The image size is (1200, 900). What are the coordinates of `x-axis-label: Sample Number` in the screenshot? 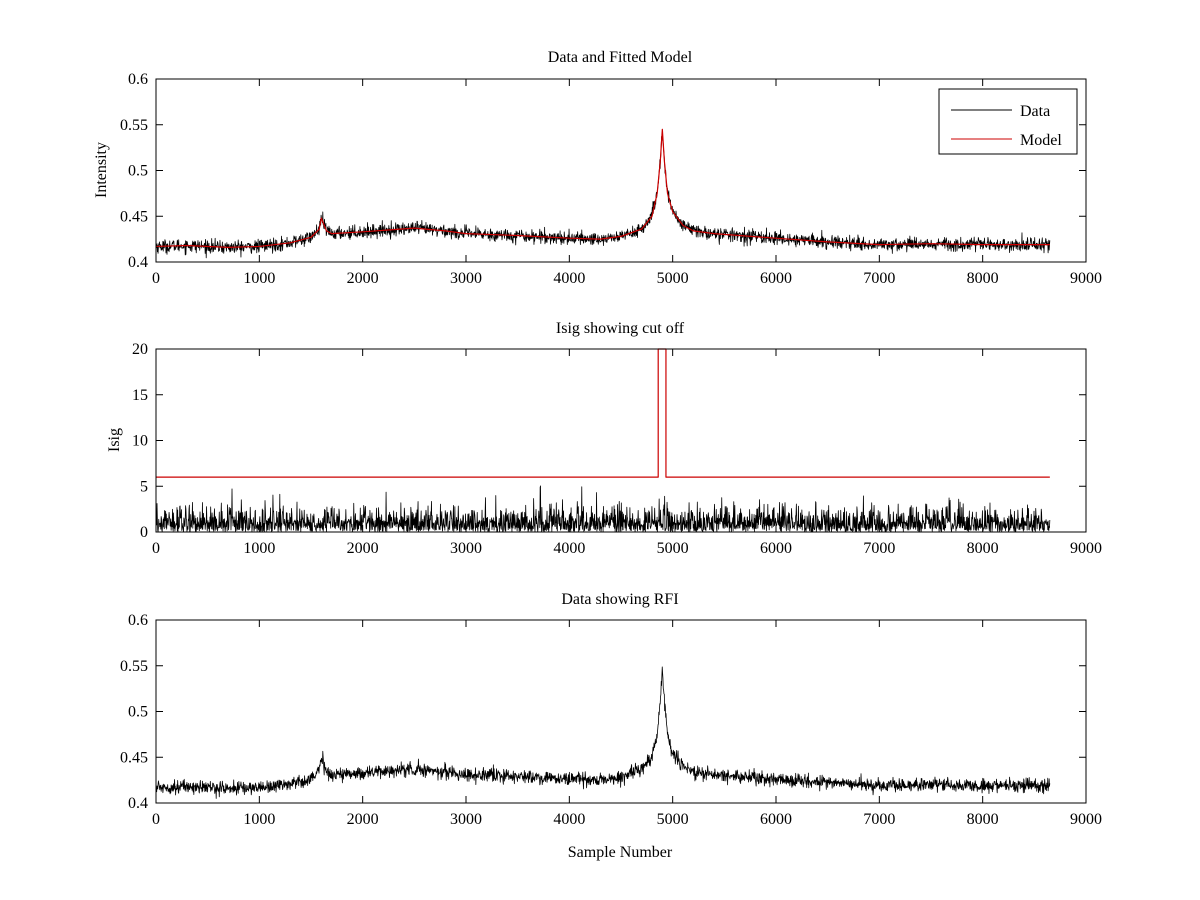 It's located at (620, 852).